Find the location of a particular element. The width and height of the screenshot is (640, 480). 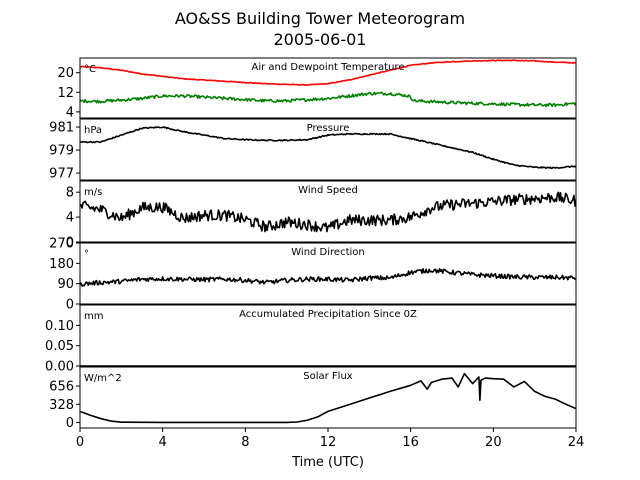

figure-title-line1: AO&SS Building Tower Meteorogram is located at coordinates (320, 18).